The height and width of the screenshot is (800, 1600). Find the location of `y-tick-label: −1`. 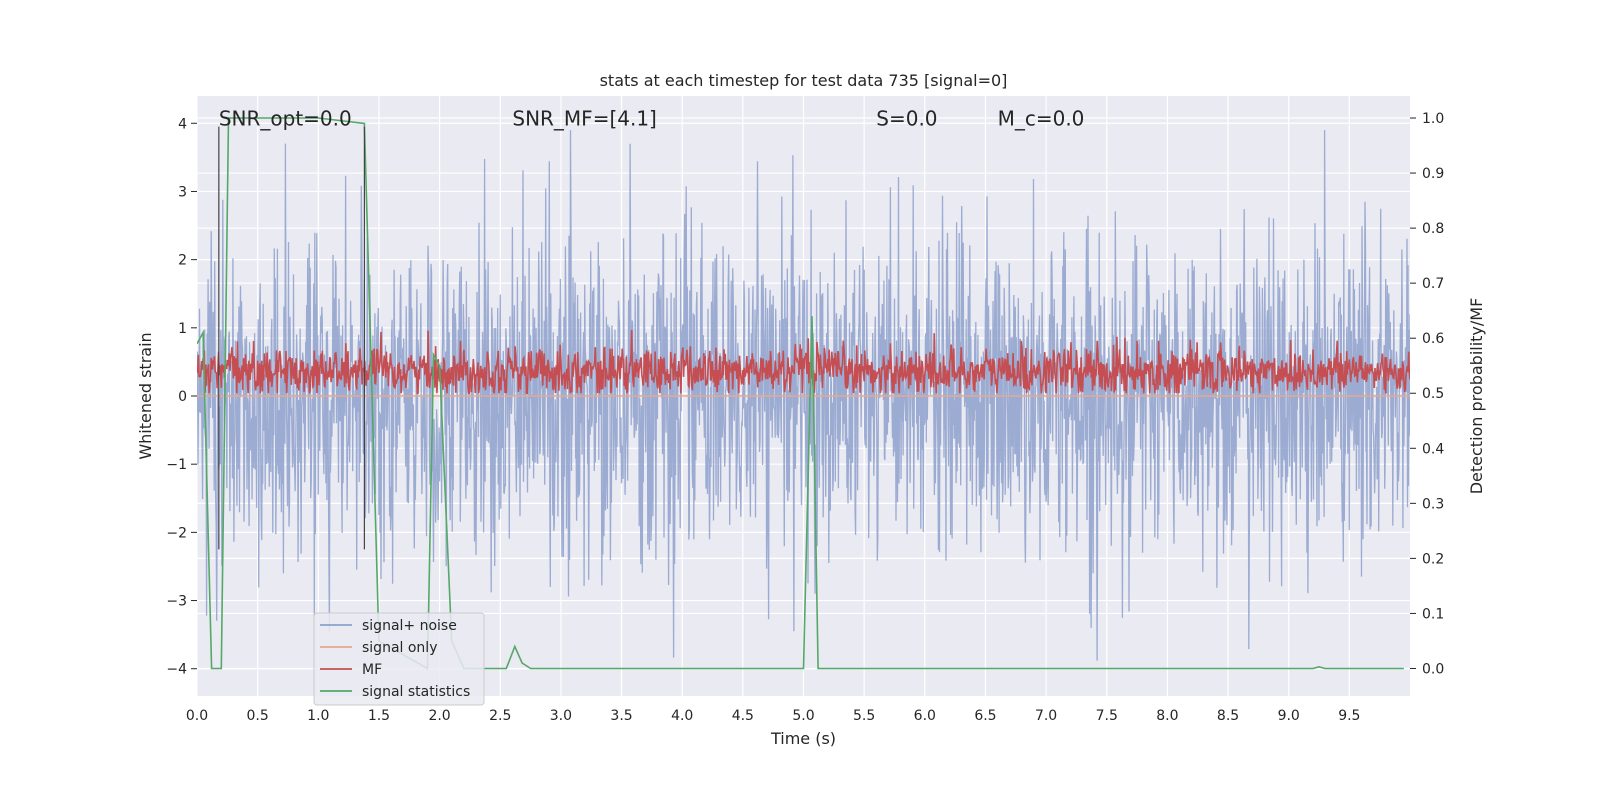

y-tick-label: −1 is located at coordinates (176, 465).